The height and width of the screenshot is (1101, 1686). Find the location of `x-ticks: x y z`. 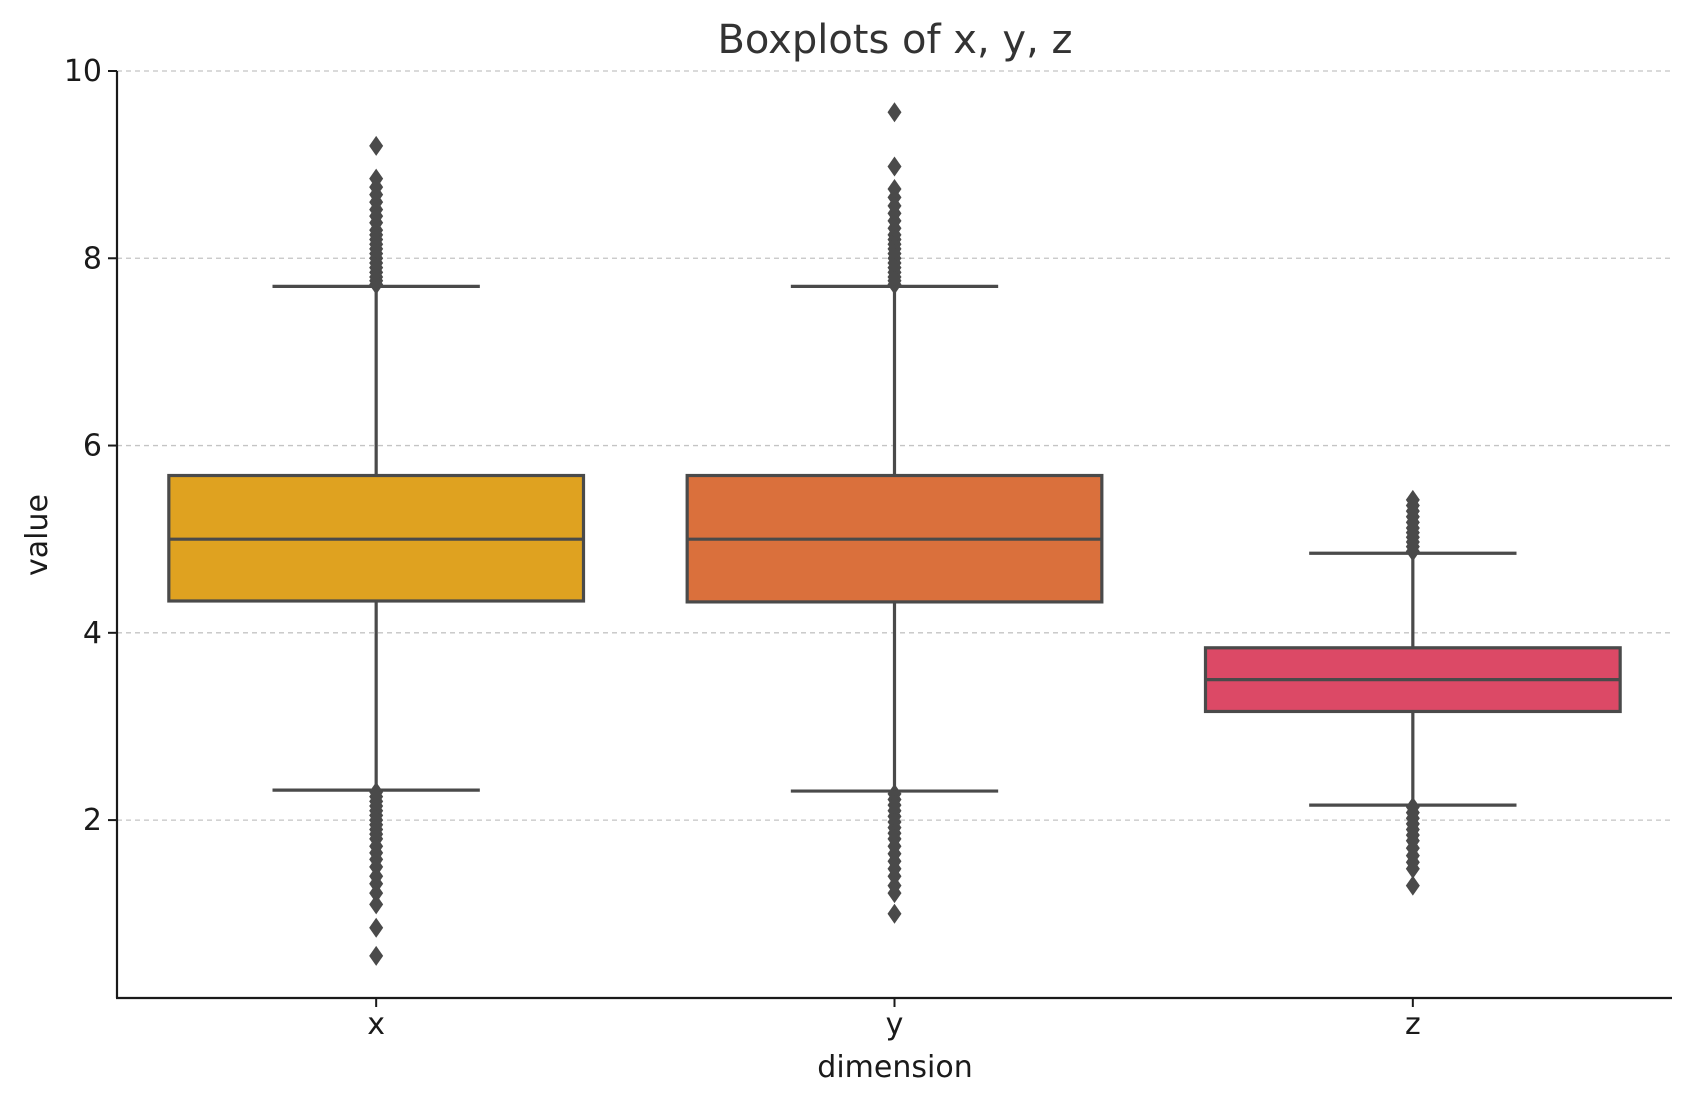

x-ticks: x y z is located at coordinates (894, 1020).